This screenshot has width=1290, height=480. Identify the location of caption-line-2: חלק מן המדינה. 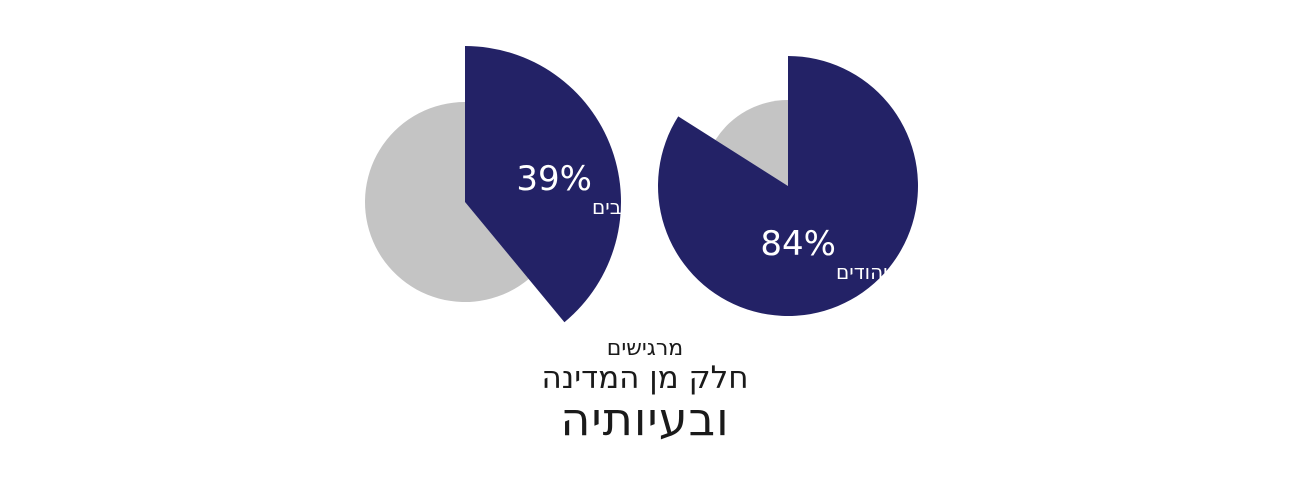
(645, 378).